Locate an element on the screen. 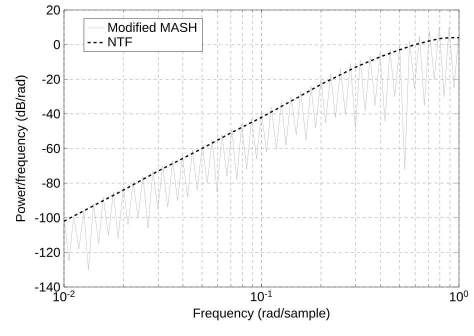 Image resolution: width=474 pixels, height=336 pixels. legend-label: NTF is located at coordinates (120, 41).